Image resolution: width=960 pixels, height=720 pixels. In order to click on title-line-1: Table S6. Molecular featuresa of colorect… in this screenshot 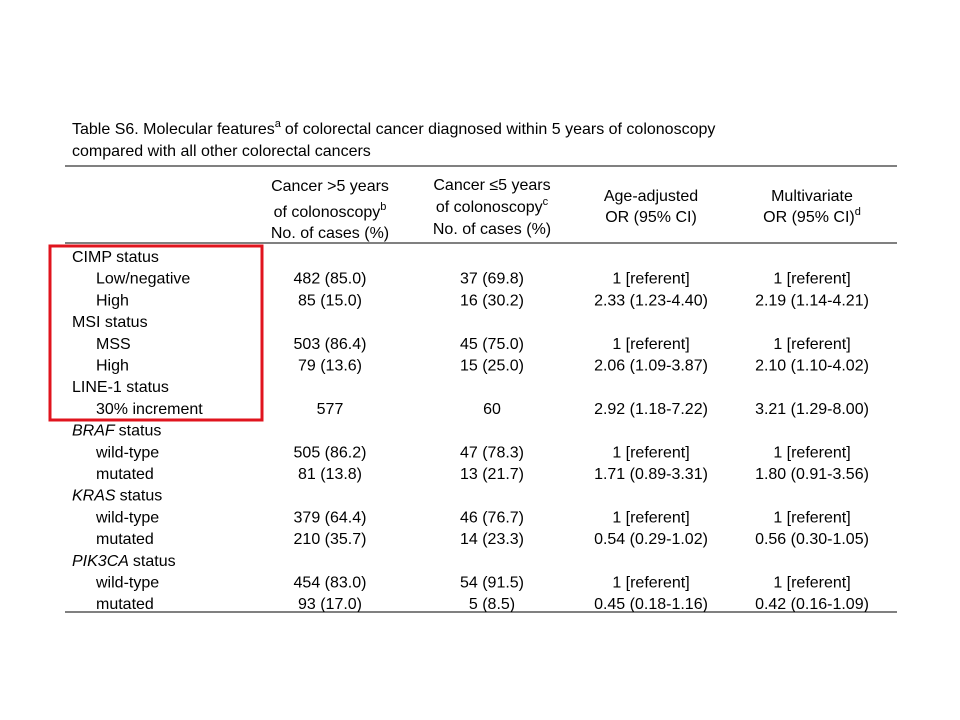, I will do `click(393, 128)`.